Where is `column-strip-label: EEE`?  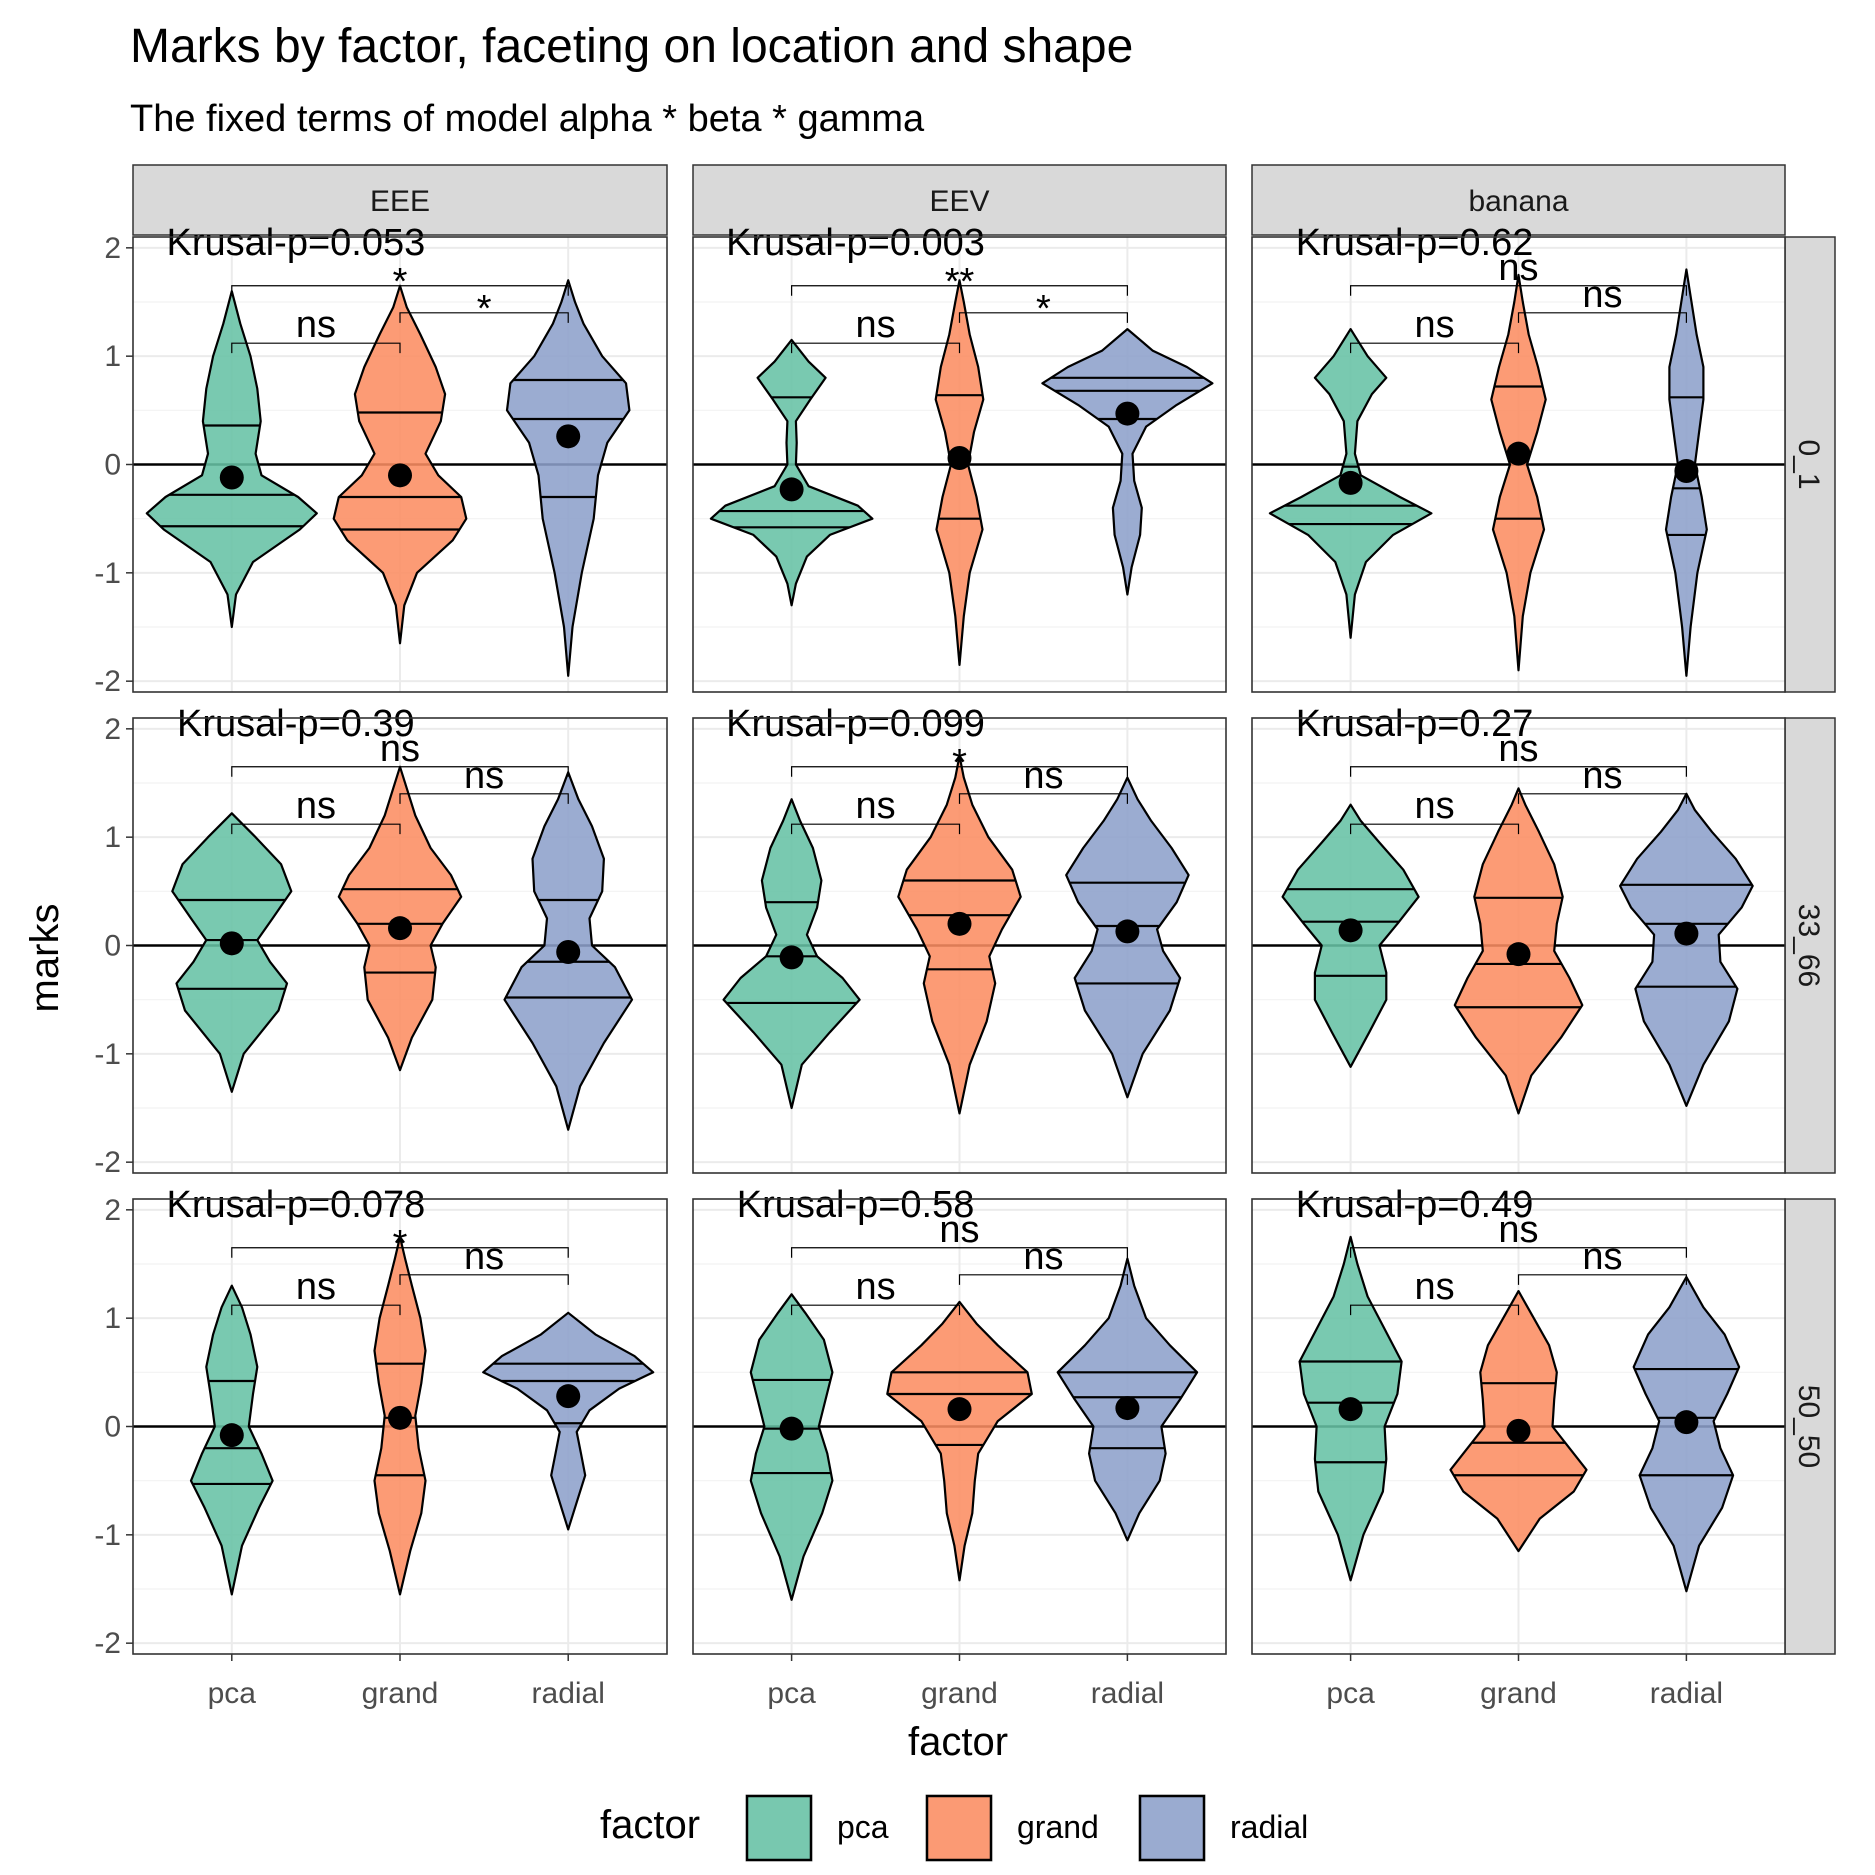 column-strip-label: EEE is located at coordinates (400, 201).